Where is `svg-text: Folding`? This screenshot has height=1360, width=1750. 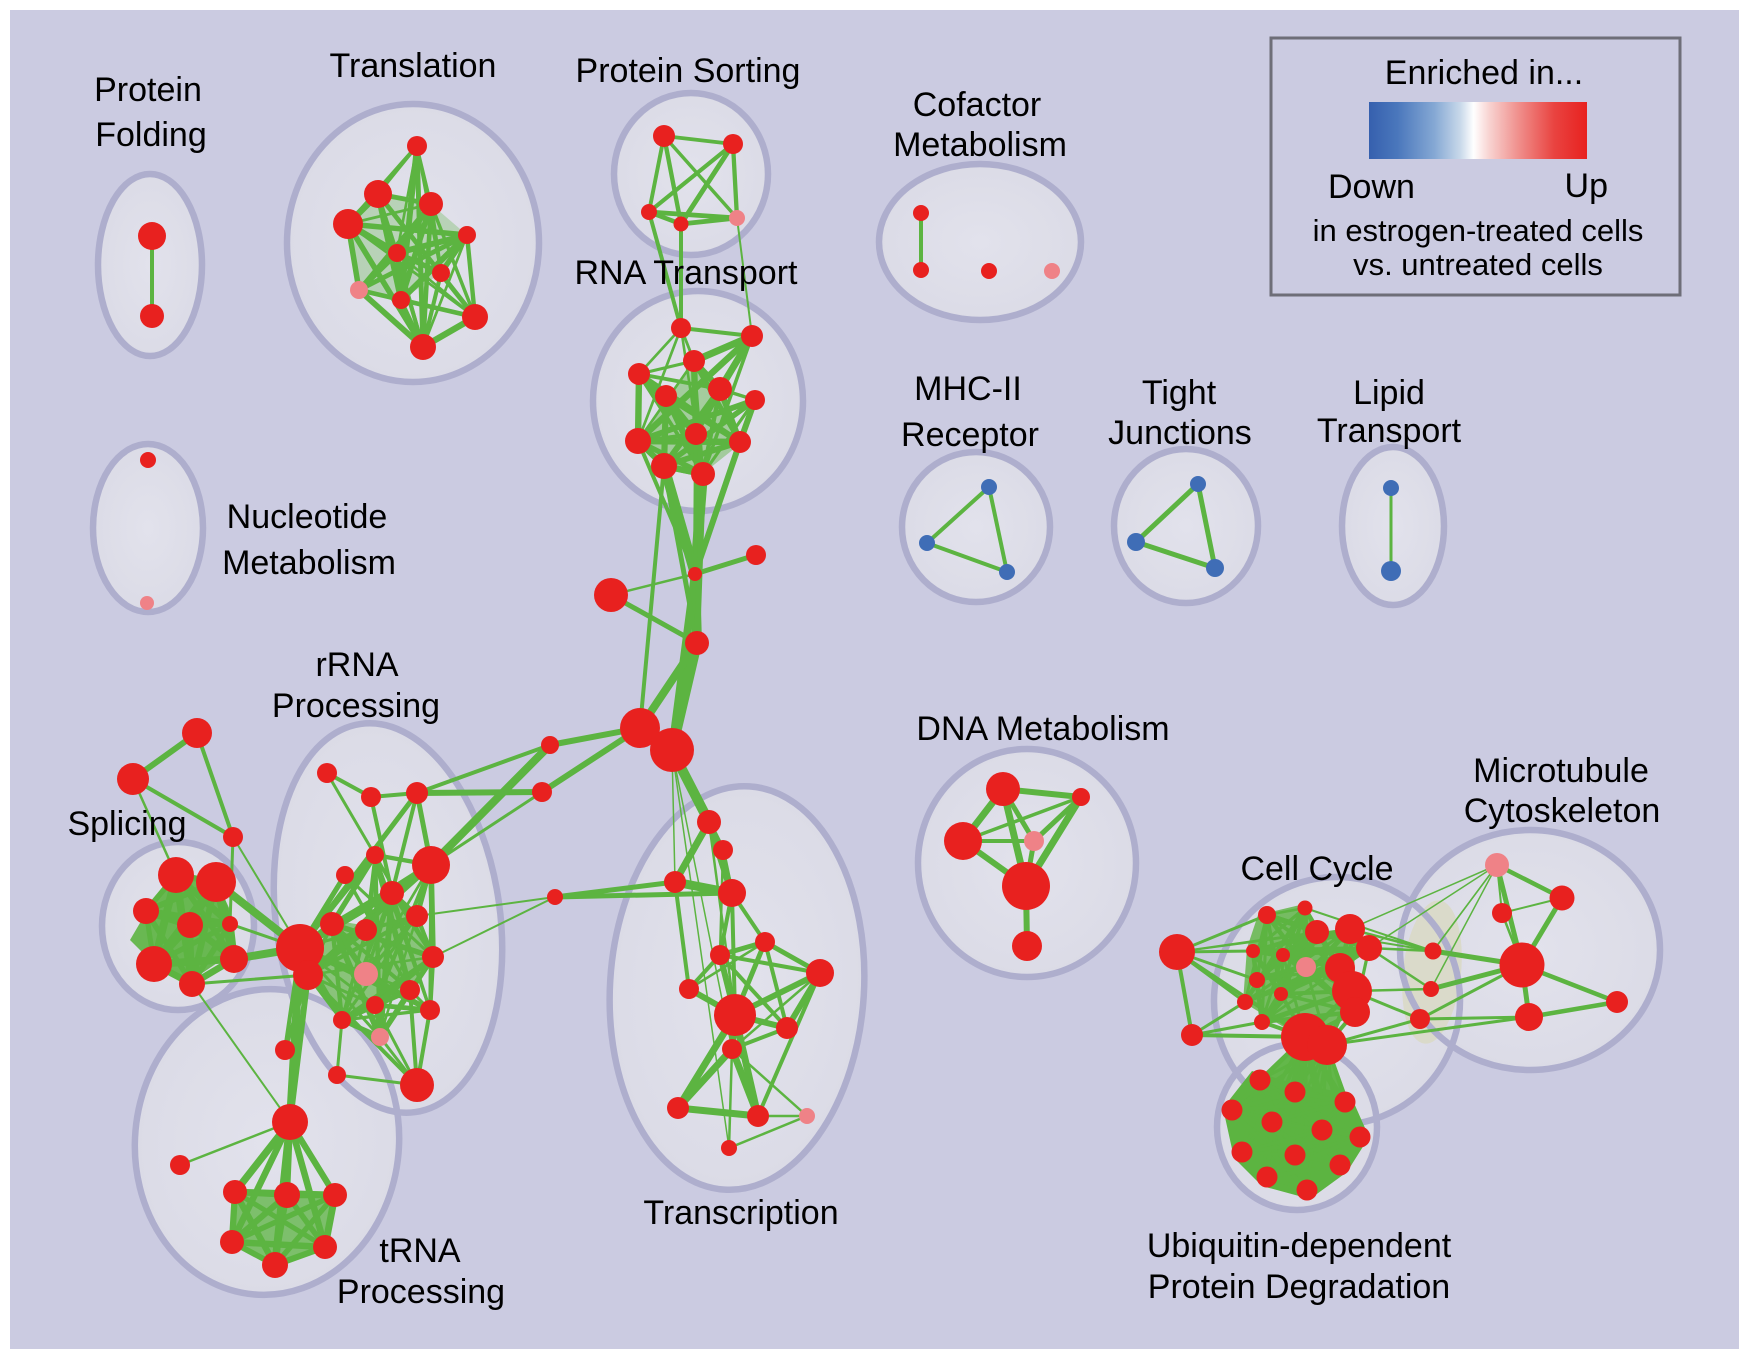 svg-text: Folding is located at coordinates (151, 135).